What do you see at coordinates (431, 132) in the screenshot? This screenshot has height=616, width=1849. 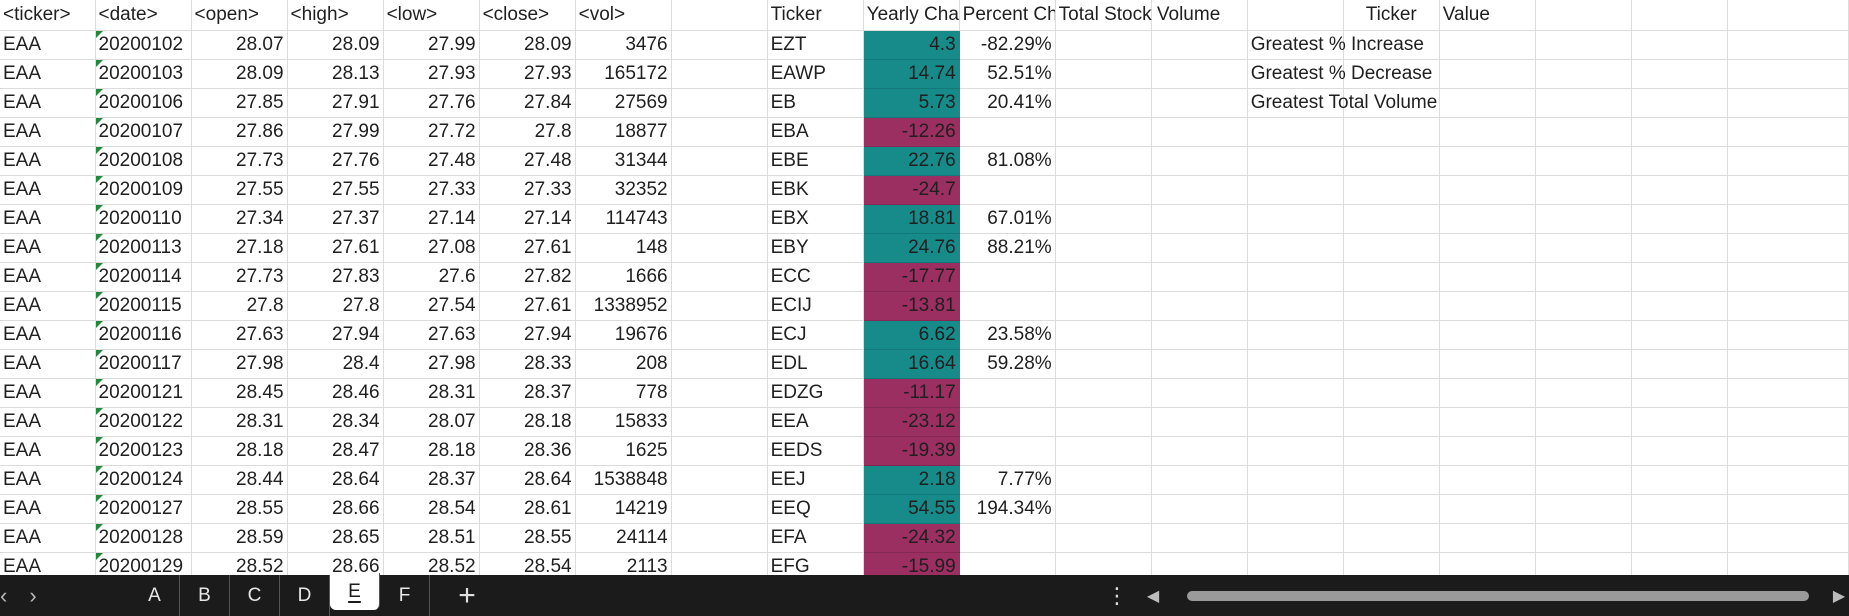 I see `cell-low: 27.72` at bounding box center [431, 132].